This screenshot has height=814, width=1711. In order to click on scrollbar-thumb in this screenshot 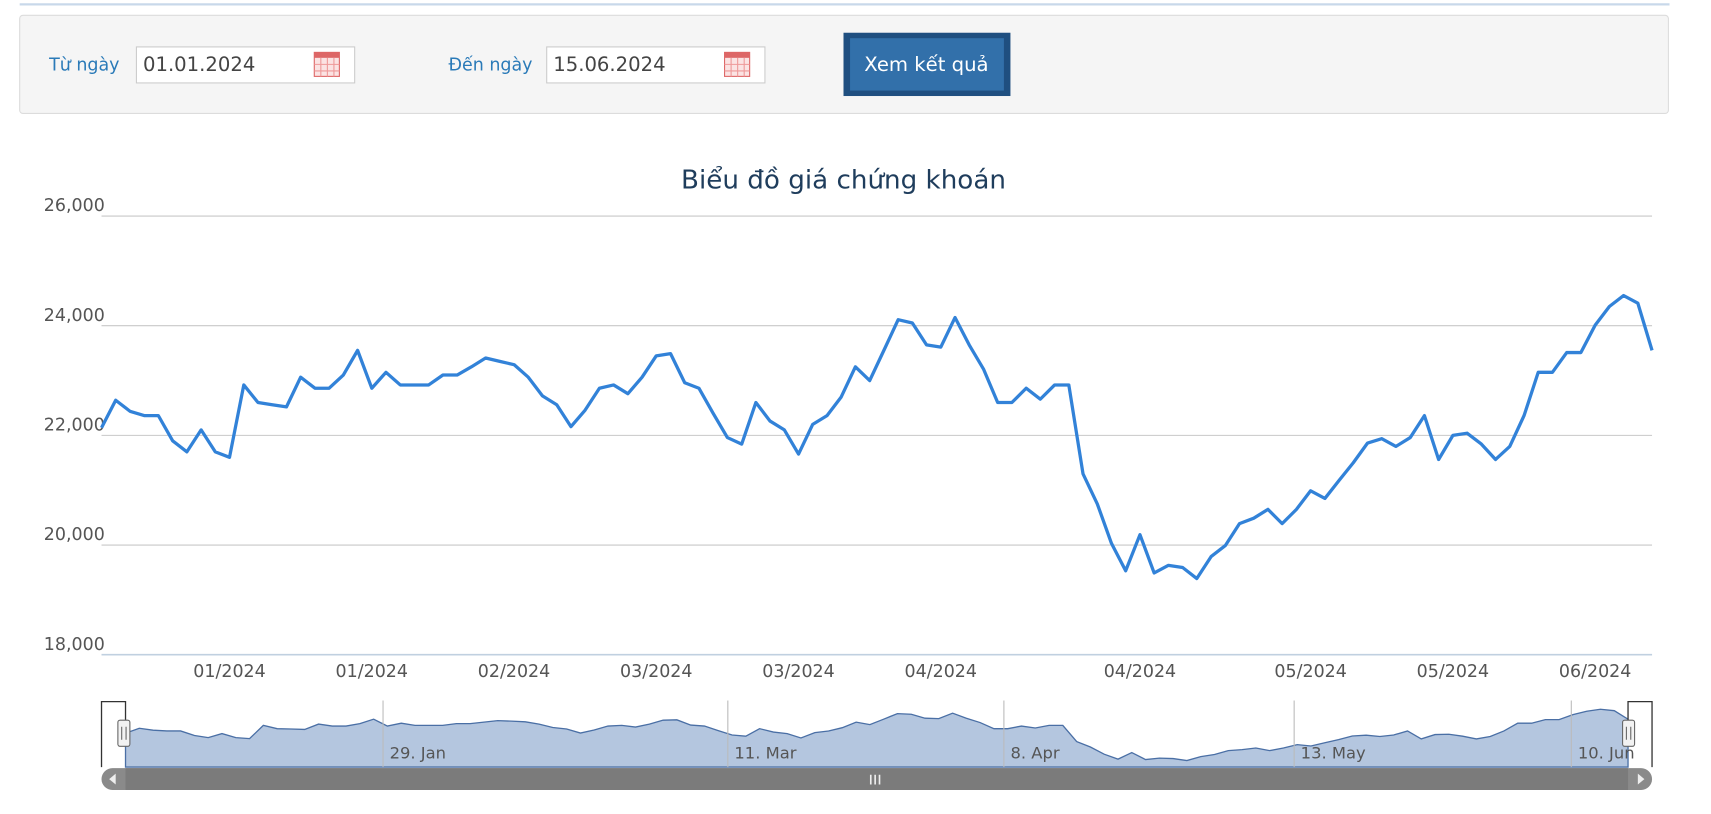, I will do `click(877, 779)`.